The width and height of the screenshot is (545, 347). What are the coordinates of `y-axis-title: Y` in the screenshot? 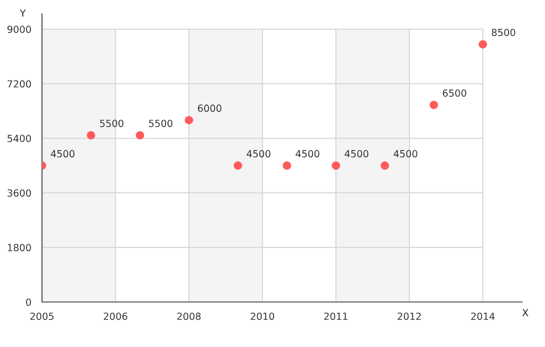 It's located at (23, 13).